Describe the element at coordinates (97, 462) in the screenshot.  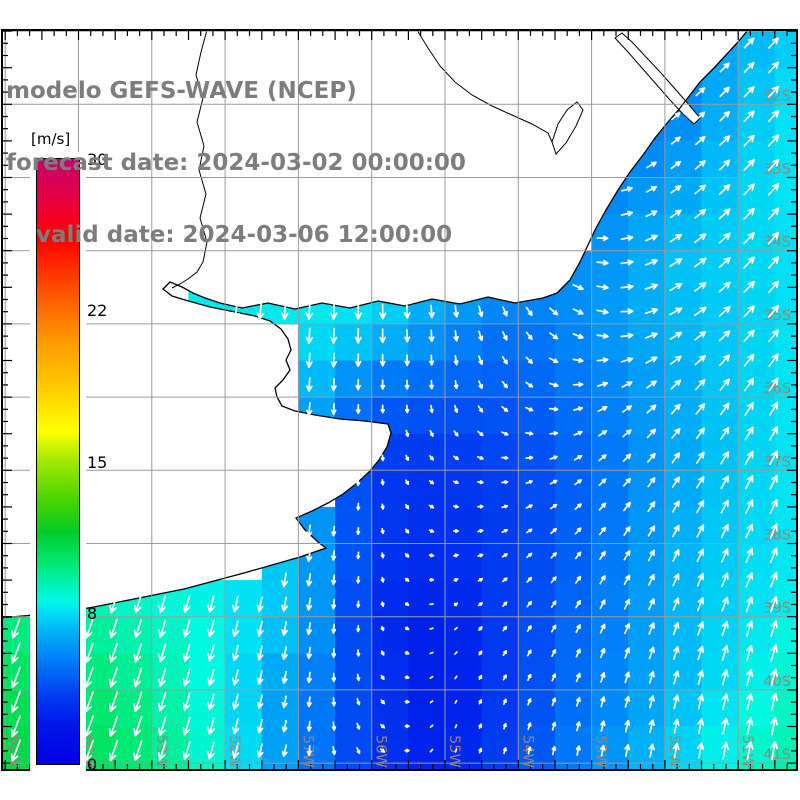
I see `colorbar-tick-label: 15` at that location.